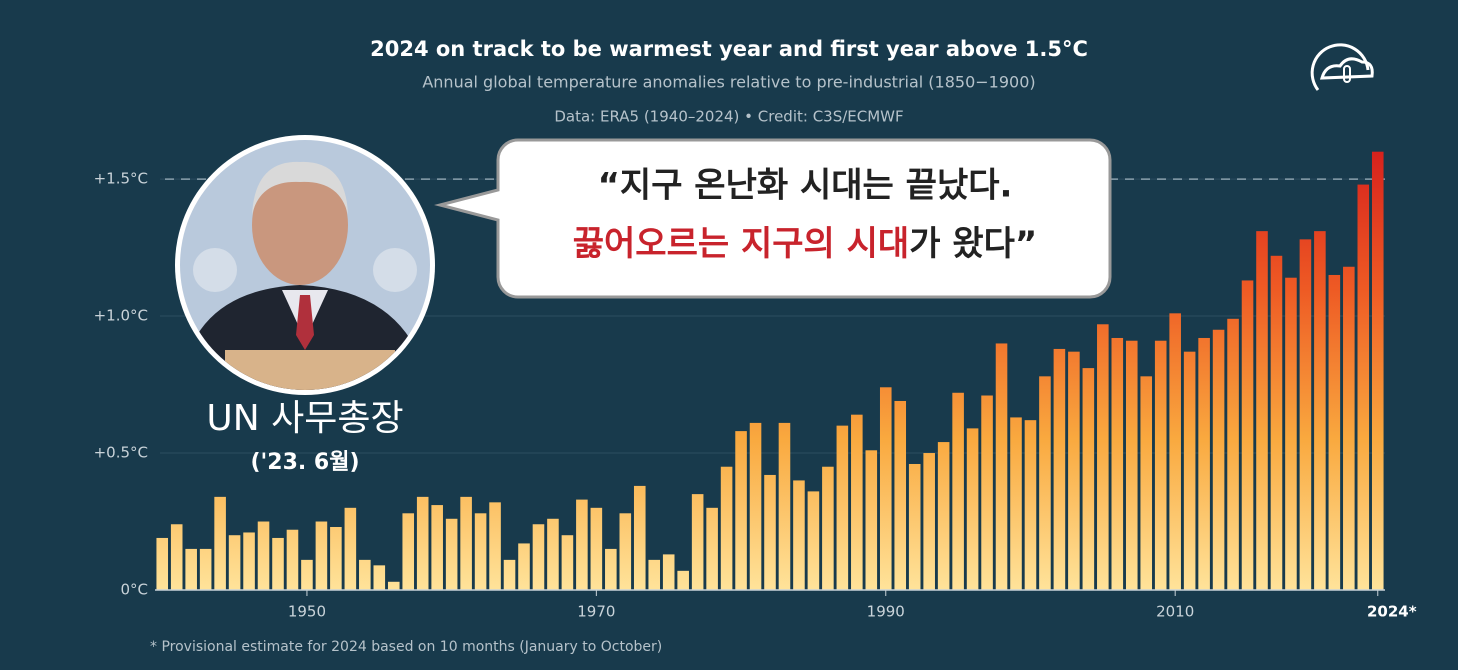  What do you see at coordinates (886, 612) in the screenshot?
I see `x-tick-label: 1990` at bounding box center [886, 612].